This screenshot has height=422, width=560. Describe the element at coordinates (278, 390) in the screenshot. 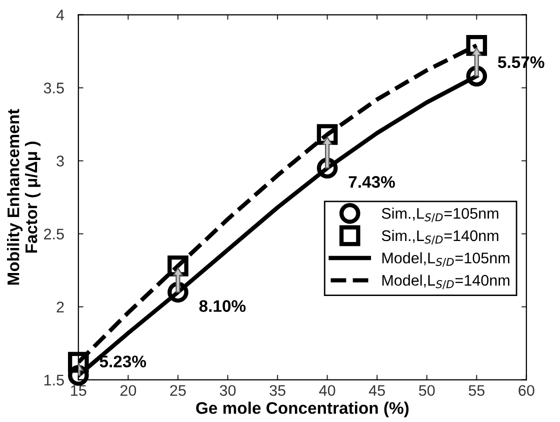

I see `x-tick-label: 35` at that location.